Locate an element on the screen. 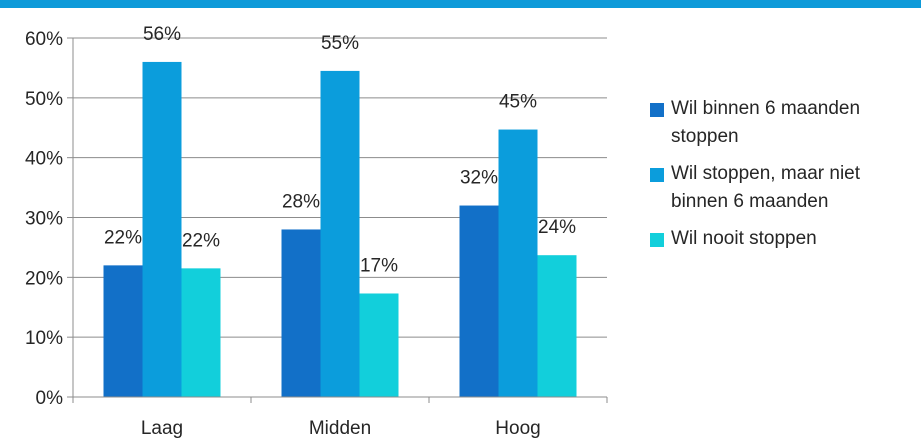 The image size is (921, 441). x-tick-label: Hoog is located at coordinates (517, 428).